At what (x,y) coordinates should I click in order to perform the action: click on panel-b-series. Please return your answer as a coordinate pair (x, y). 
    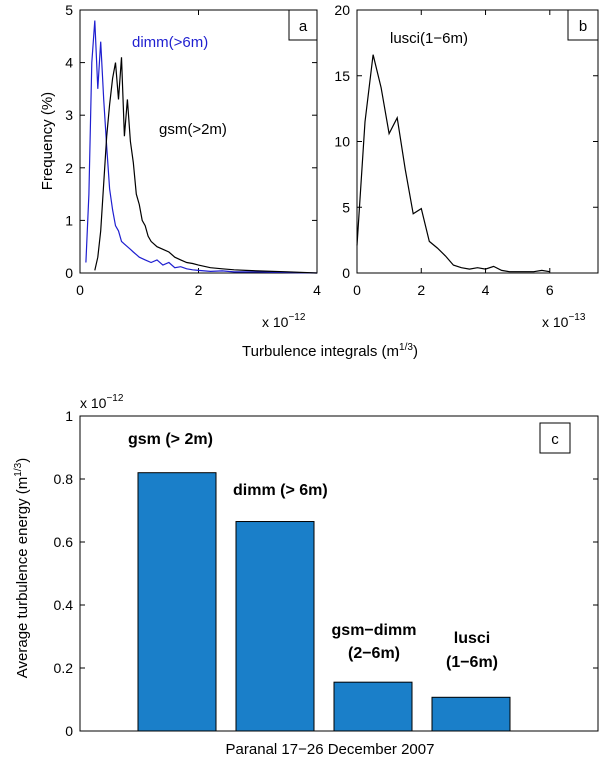
    Looking at the image, I should click on (453, 163).